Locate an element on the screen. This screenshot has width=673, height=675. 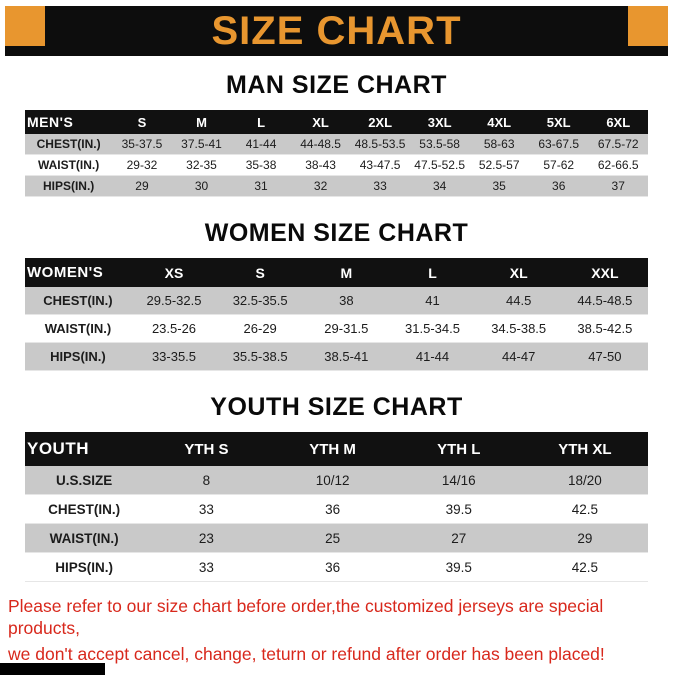
row-label: U.S.SIZE is located at coordinates (84, 480).